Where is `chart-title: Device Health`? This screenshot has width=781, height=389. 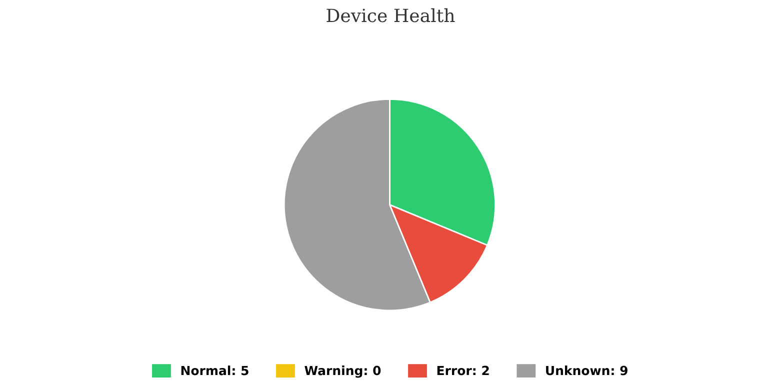
chart-title: Device Health is located at coordinates (390, 15).